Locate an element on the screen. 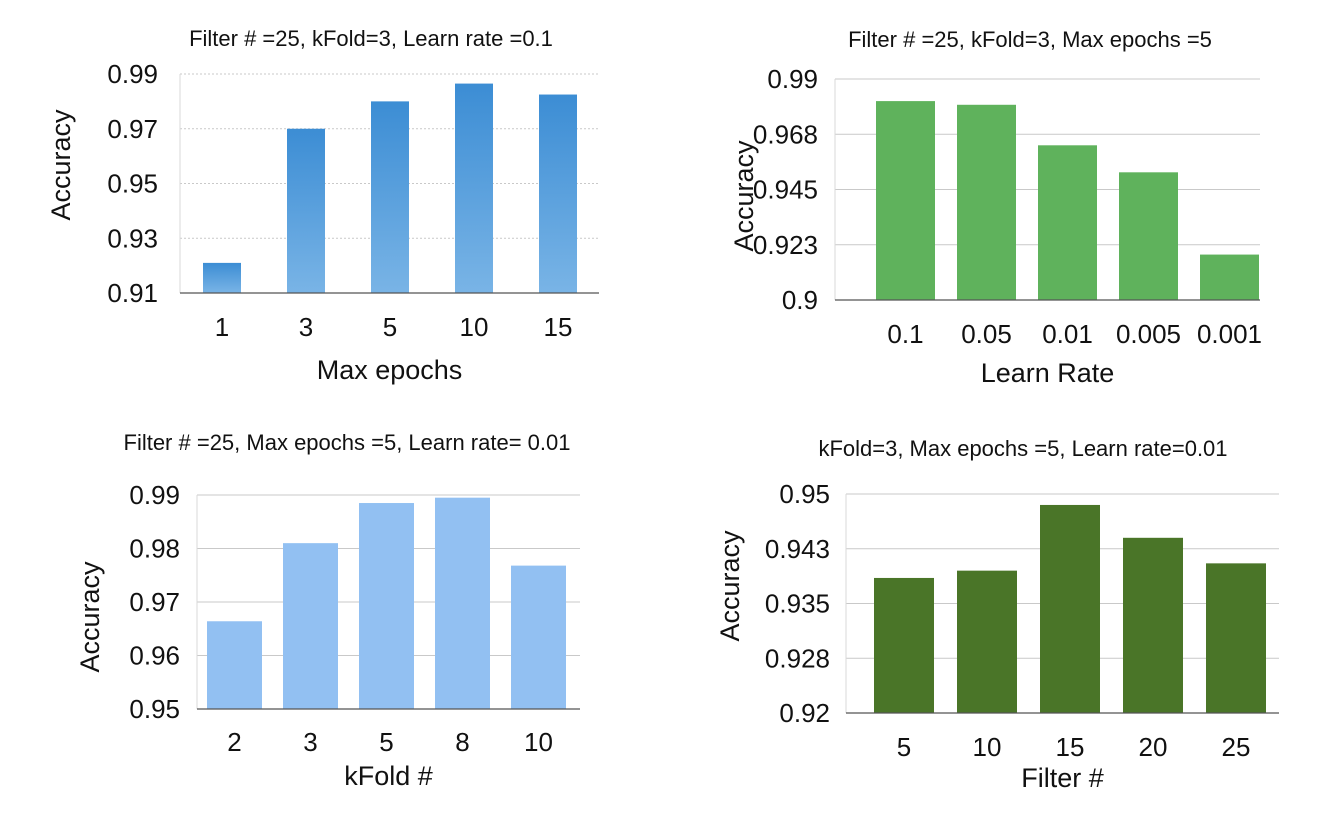 This screenshot has height=834, width=1318. bar-0.01 is located at coordinates (1067, 222).